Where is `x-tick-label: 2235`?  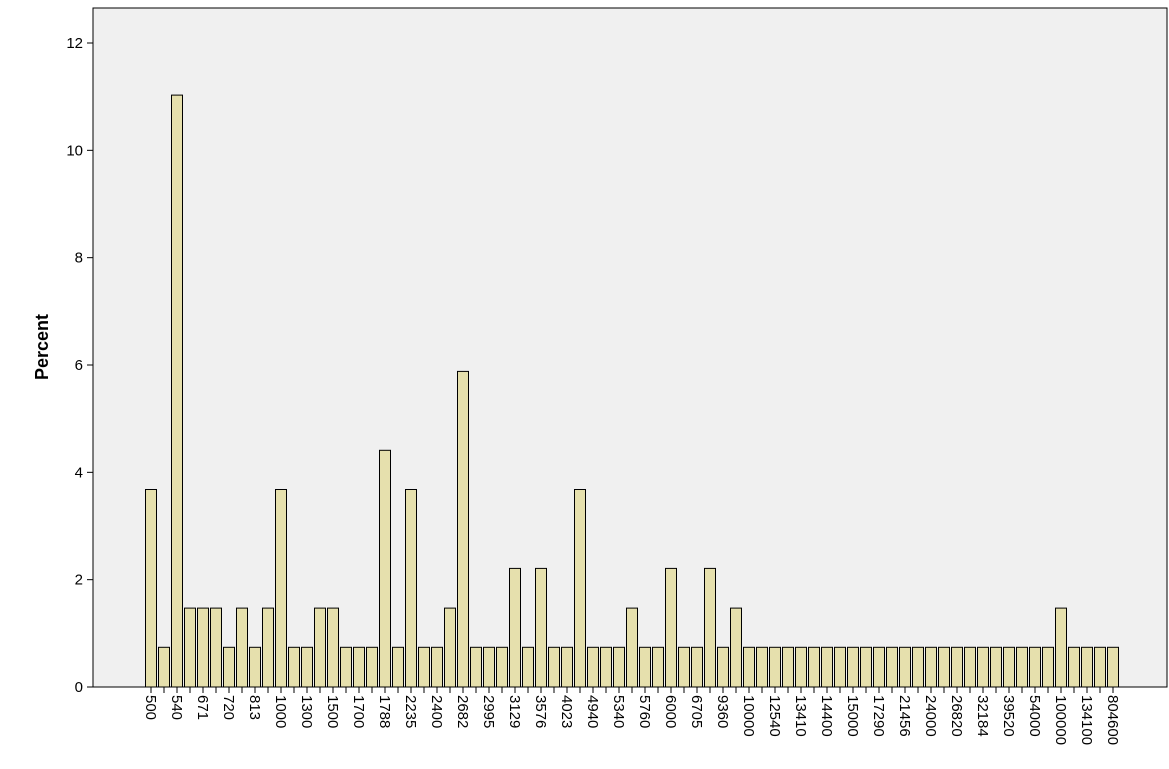
x-tick-label: 2235 is located at coordinates (410, 711).